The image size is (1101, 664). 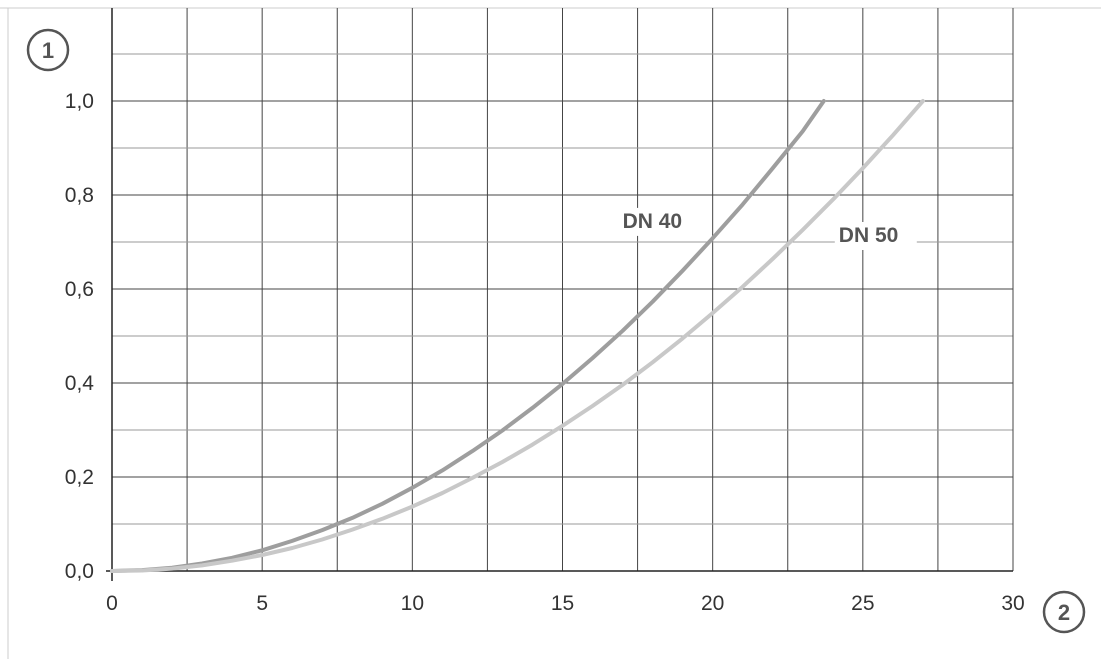 What do you see at coordinates (112, 603) in the screenshot?
I see `x-tick-label: 0` at bounding box center [112, 603].